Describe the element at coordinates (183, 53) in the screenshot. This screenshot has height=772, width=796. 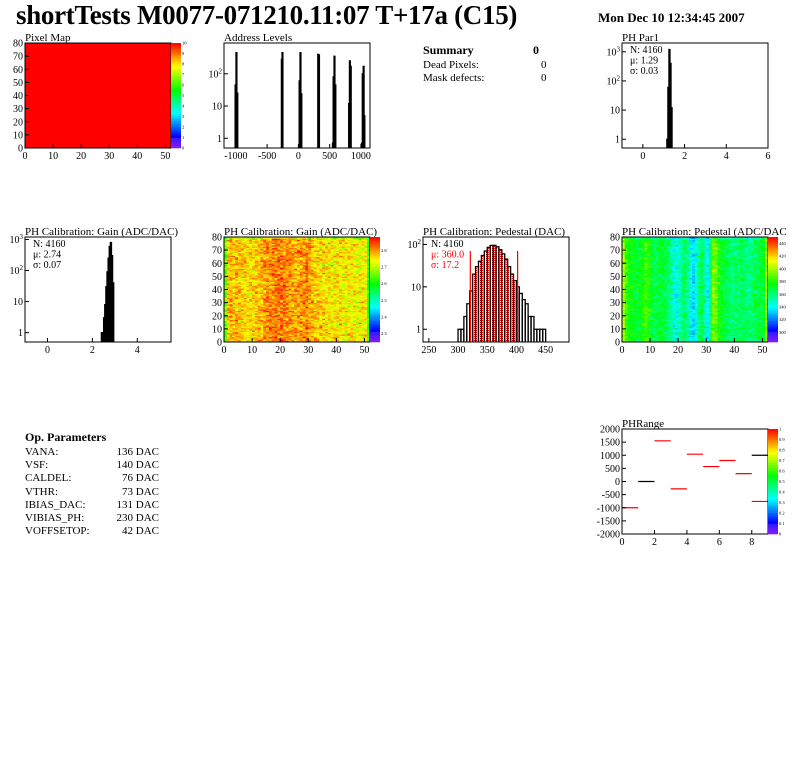
I see `palette-label: 9` at that location.